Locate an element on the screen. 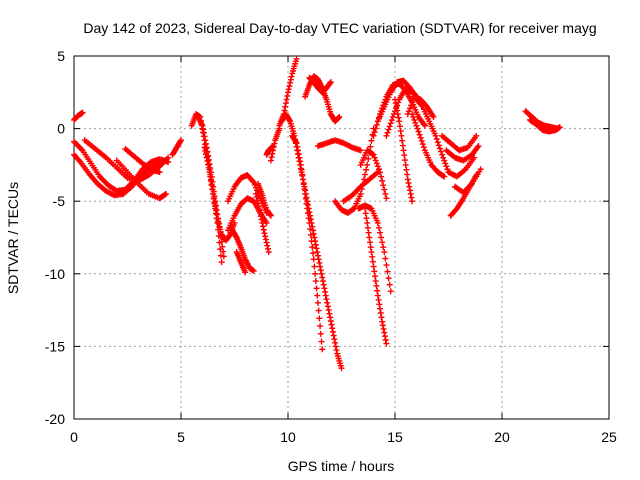 The image size is (640, 480). series-arc5 is located at coordinates (142, 160).